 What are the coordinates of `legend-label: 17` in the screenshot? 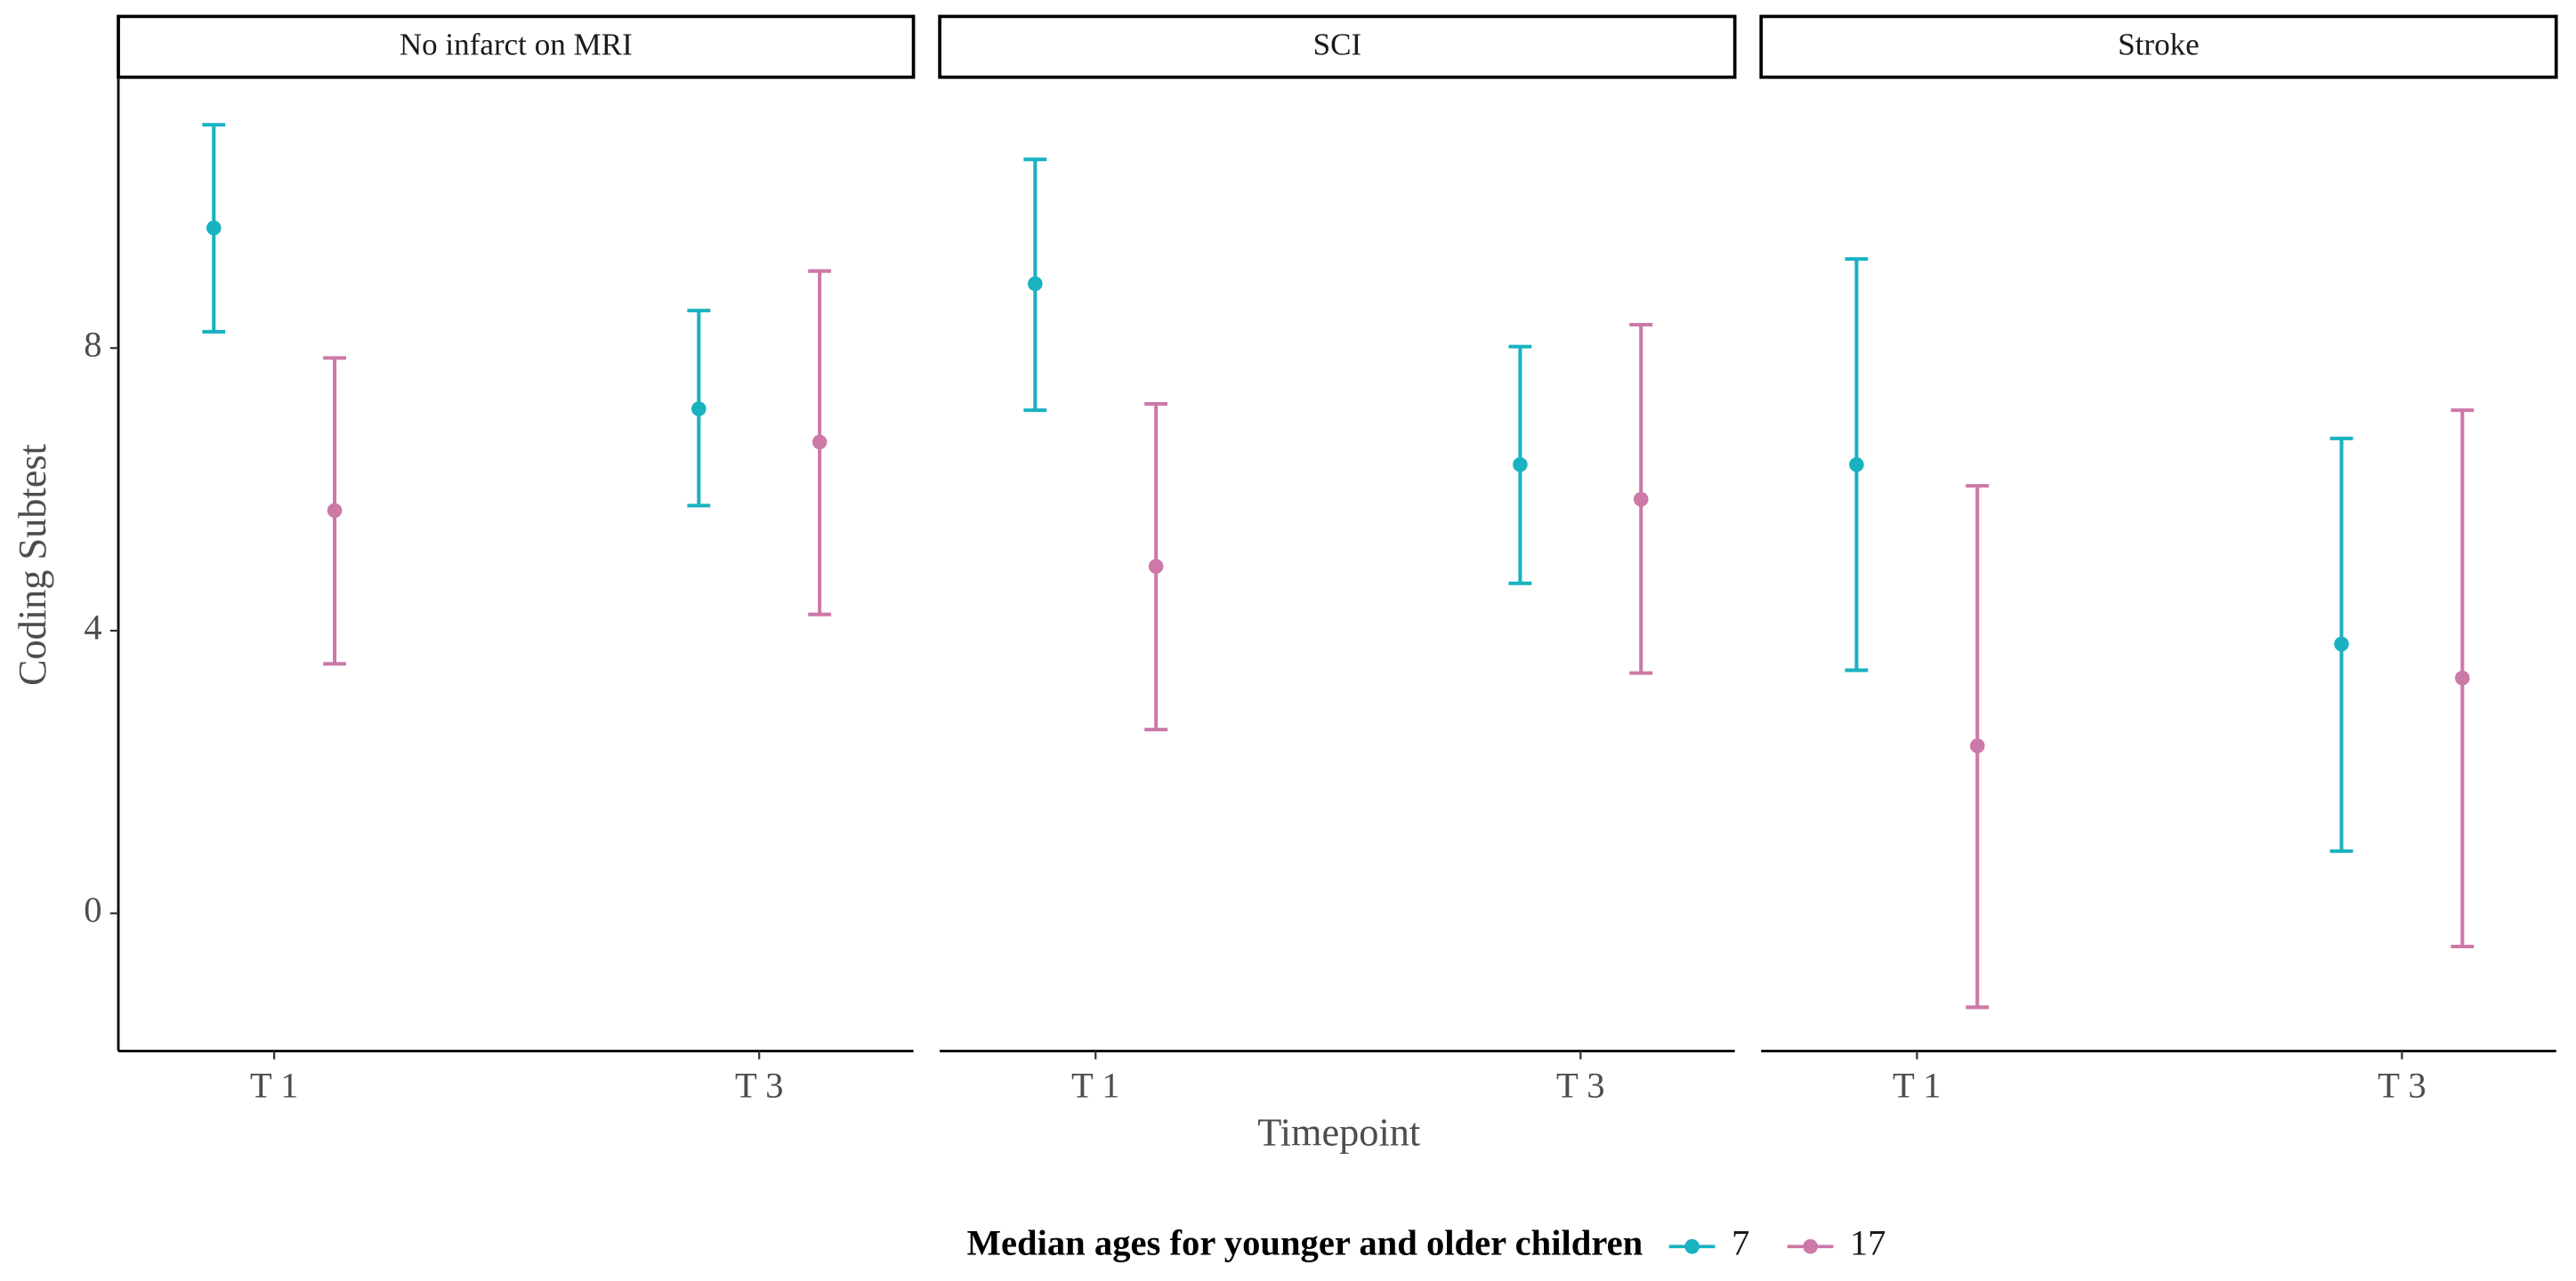 It's located at (1868, 1243).